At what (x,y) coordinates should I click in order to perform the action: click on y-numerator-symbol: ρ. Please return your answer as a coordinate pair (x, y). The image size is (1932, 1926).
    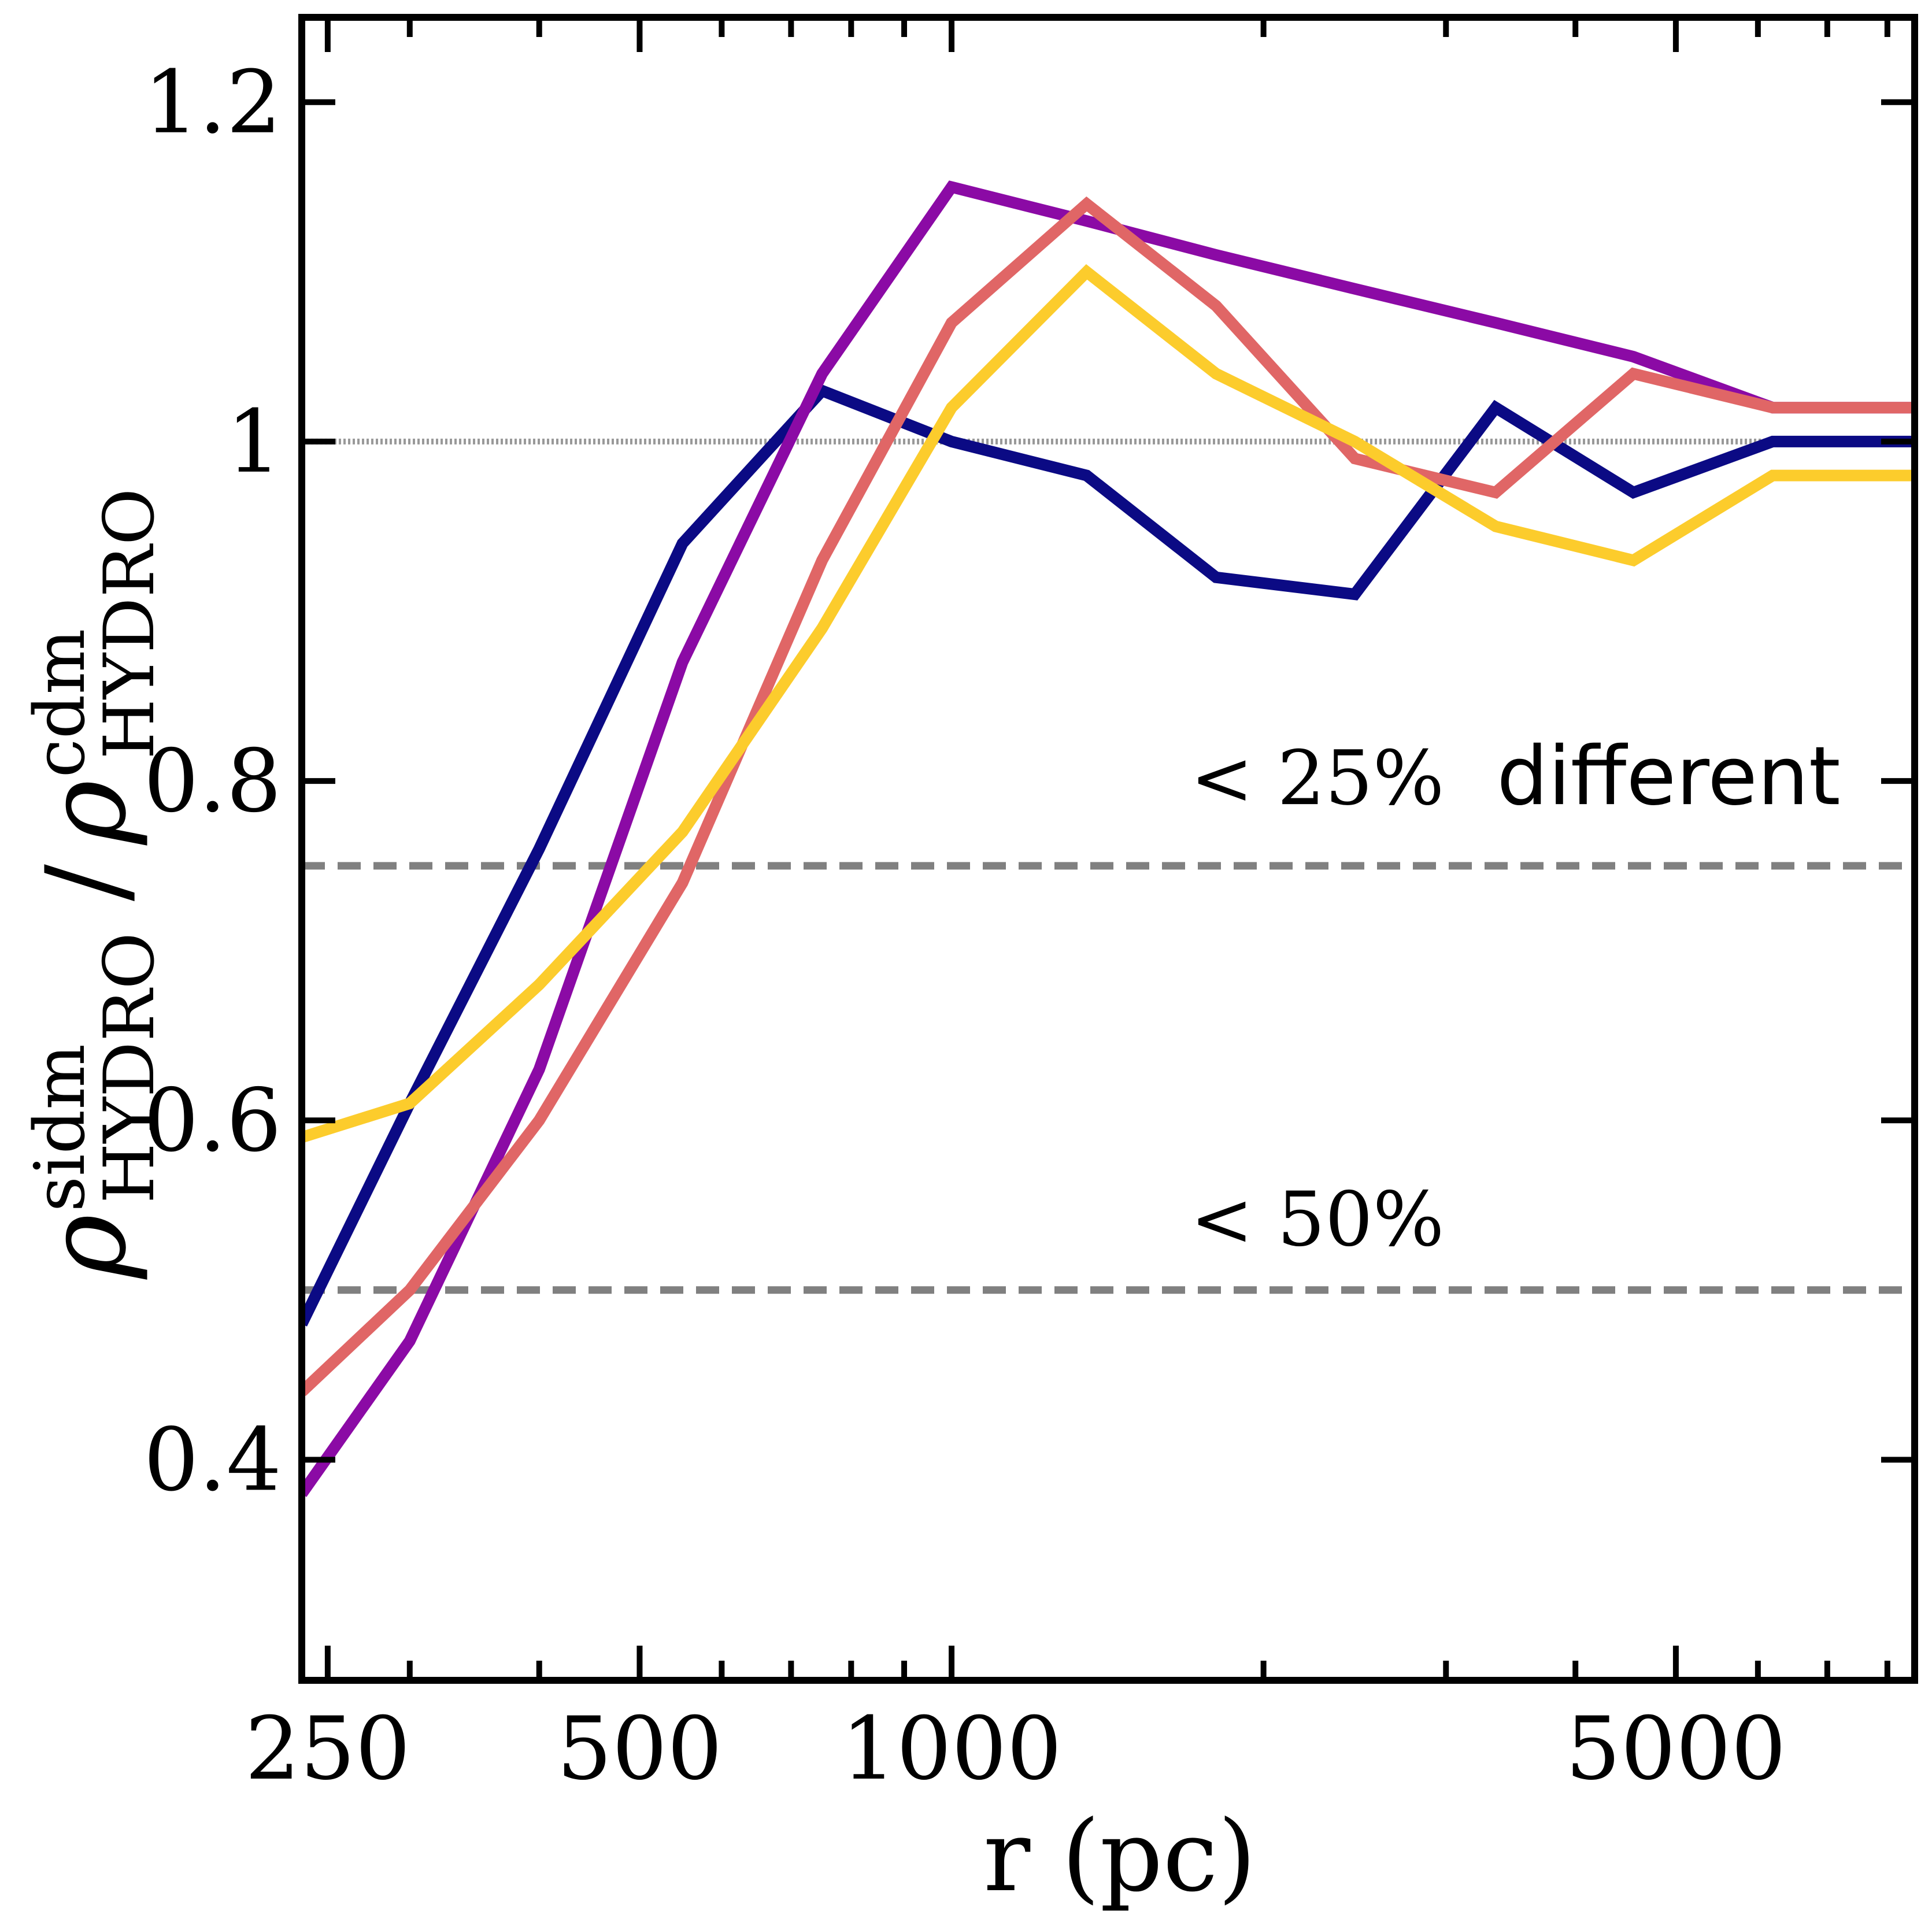
    Looking at the image, I should click on (86, 1247).